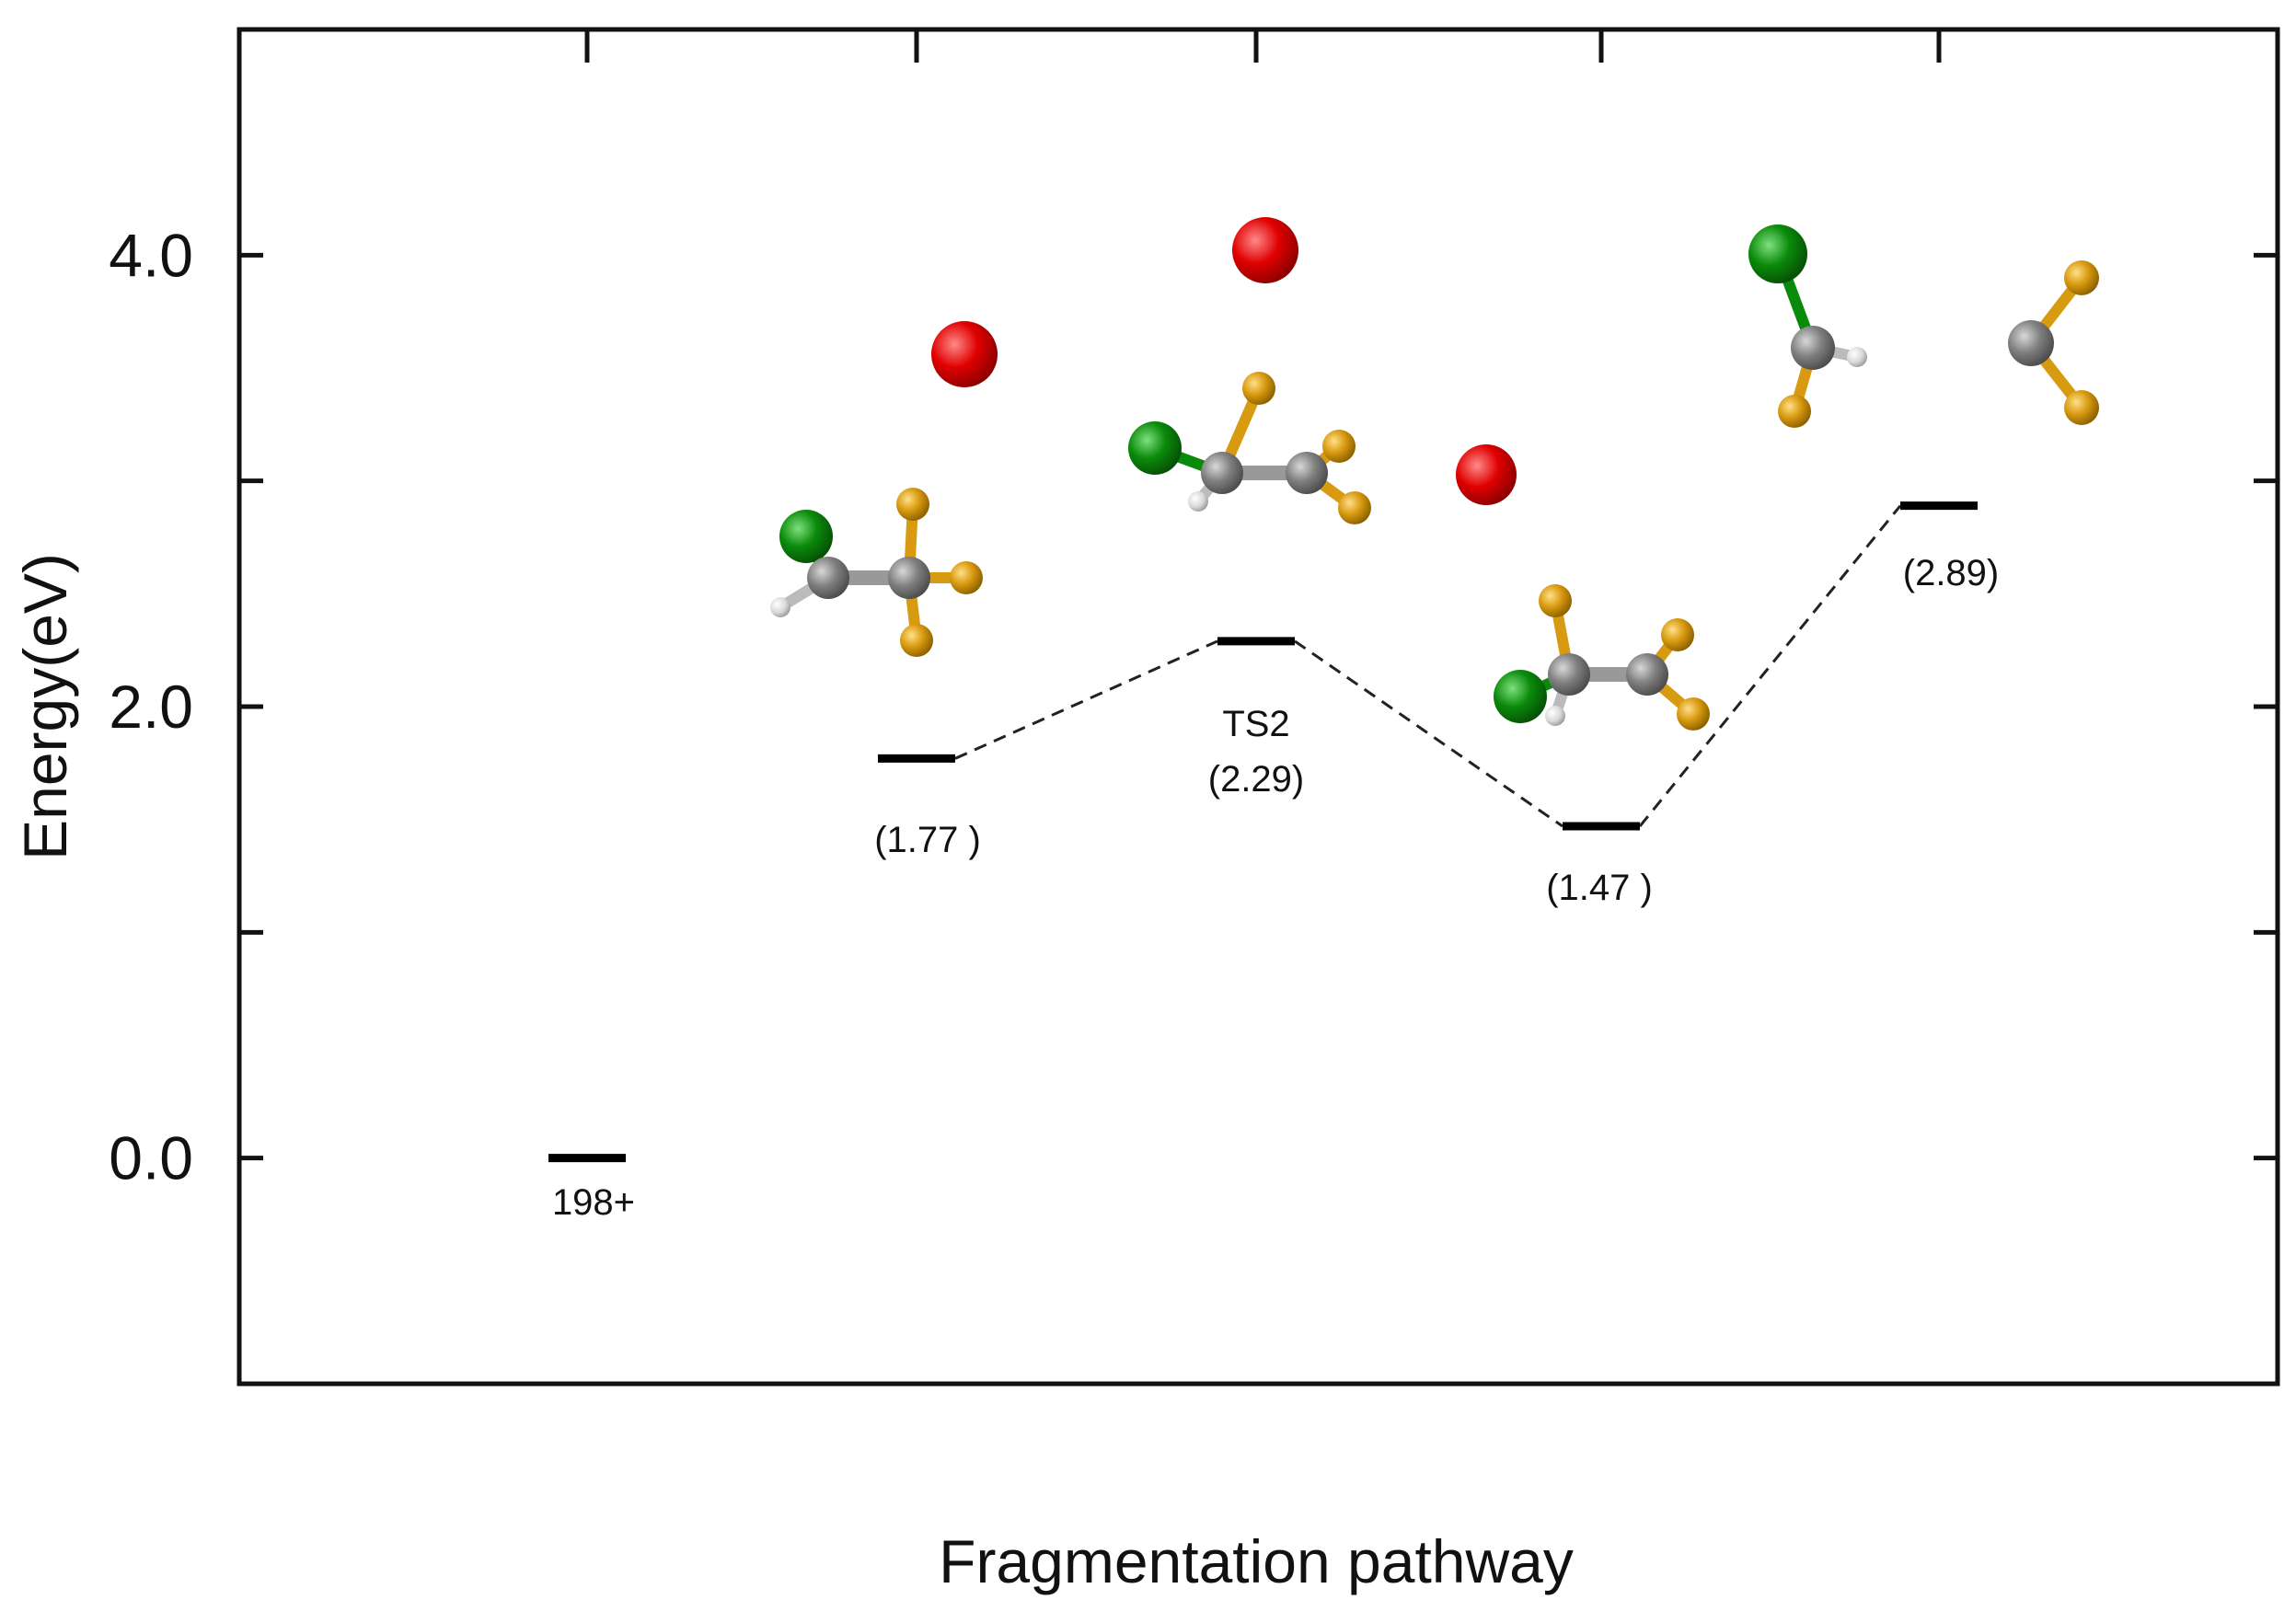 This screenshot has width=2296, height=1623. Describe the element at coordinates (151, 707) in the screenshot. I see `y-tick-label-2: 2.0` at that location.